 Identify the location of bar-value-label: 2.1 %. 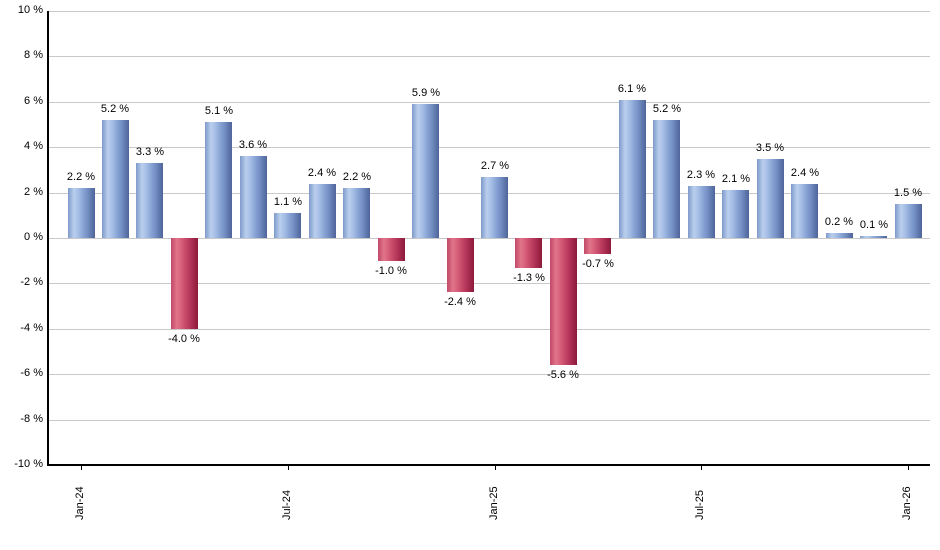
(736, 179).